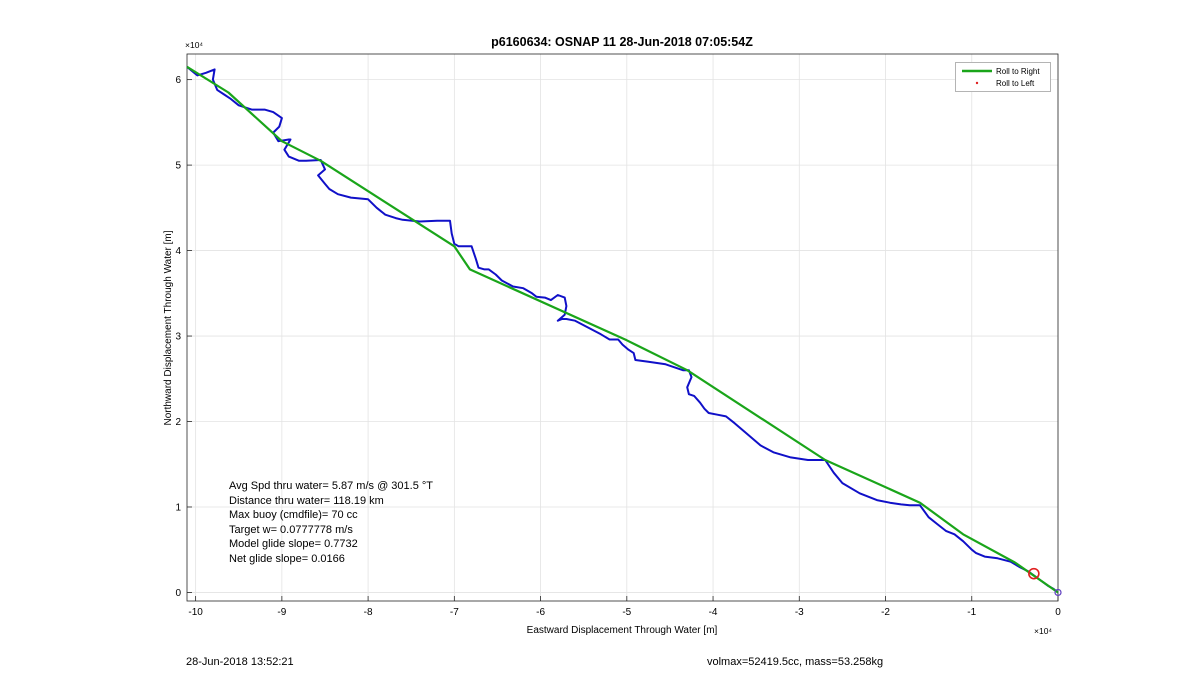 This screenshot has height=681, width=1200. Describe the element at coordinates (885, 612) in the screenshot. I see `x-tick-label: -2` at that location.